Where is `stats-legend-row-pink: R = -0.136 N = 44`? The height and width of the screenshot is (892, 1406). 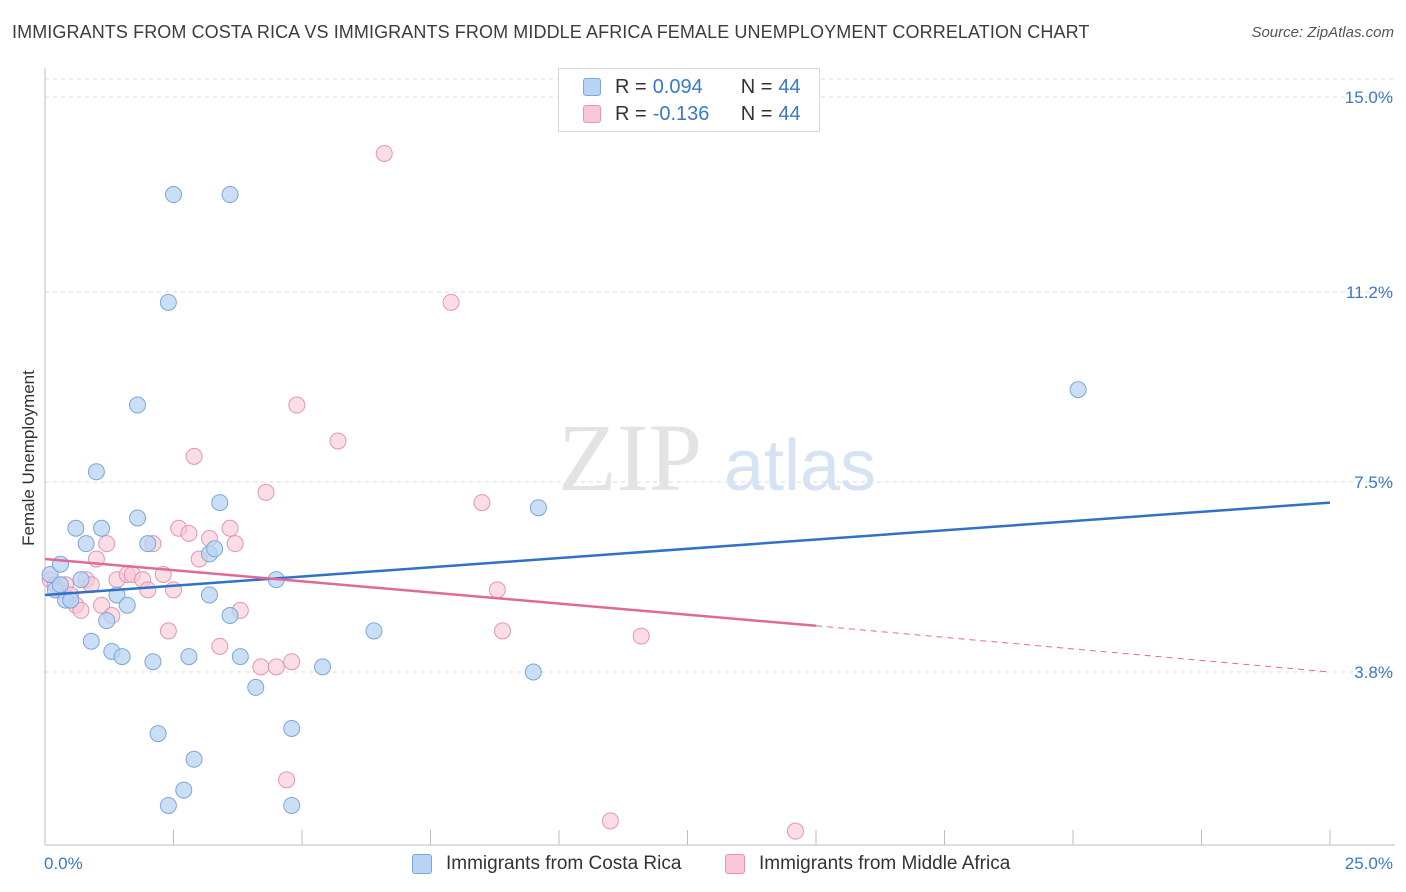
stats-legend-row-pink: R = -0.136 N = 44 is located at coordinates (692, 114).